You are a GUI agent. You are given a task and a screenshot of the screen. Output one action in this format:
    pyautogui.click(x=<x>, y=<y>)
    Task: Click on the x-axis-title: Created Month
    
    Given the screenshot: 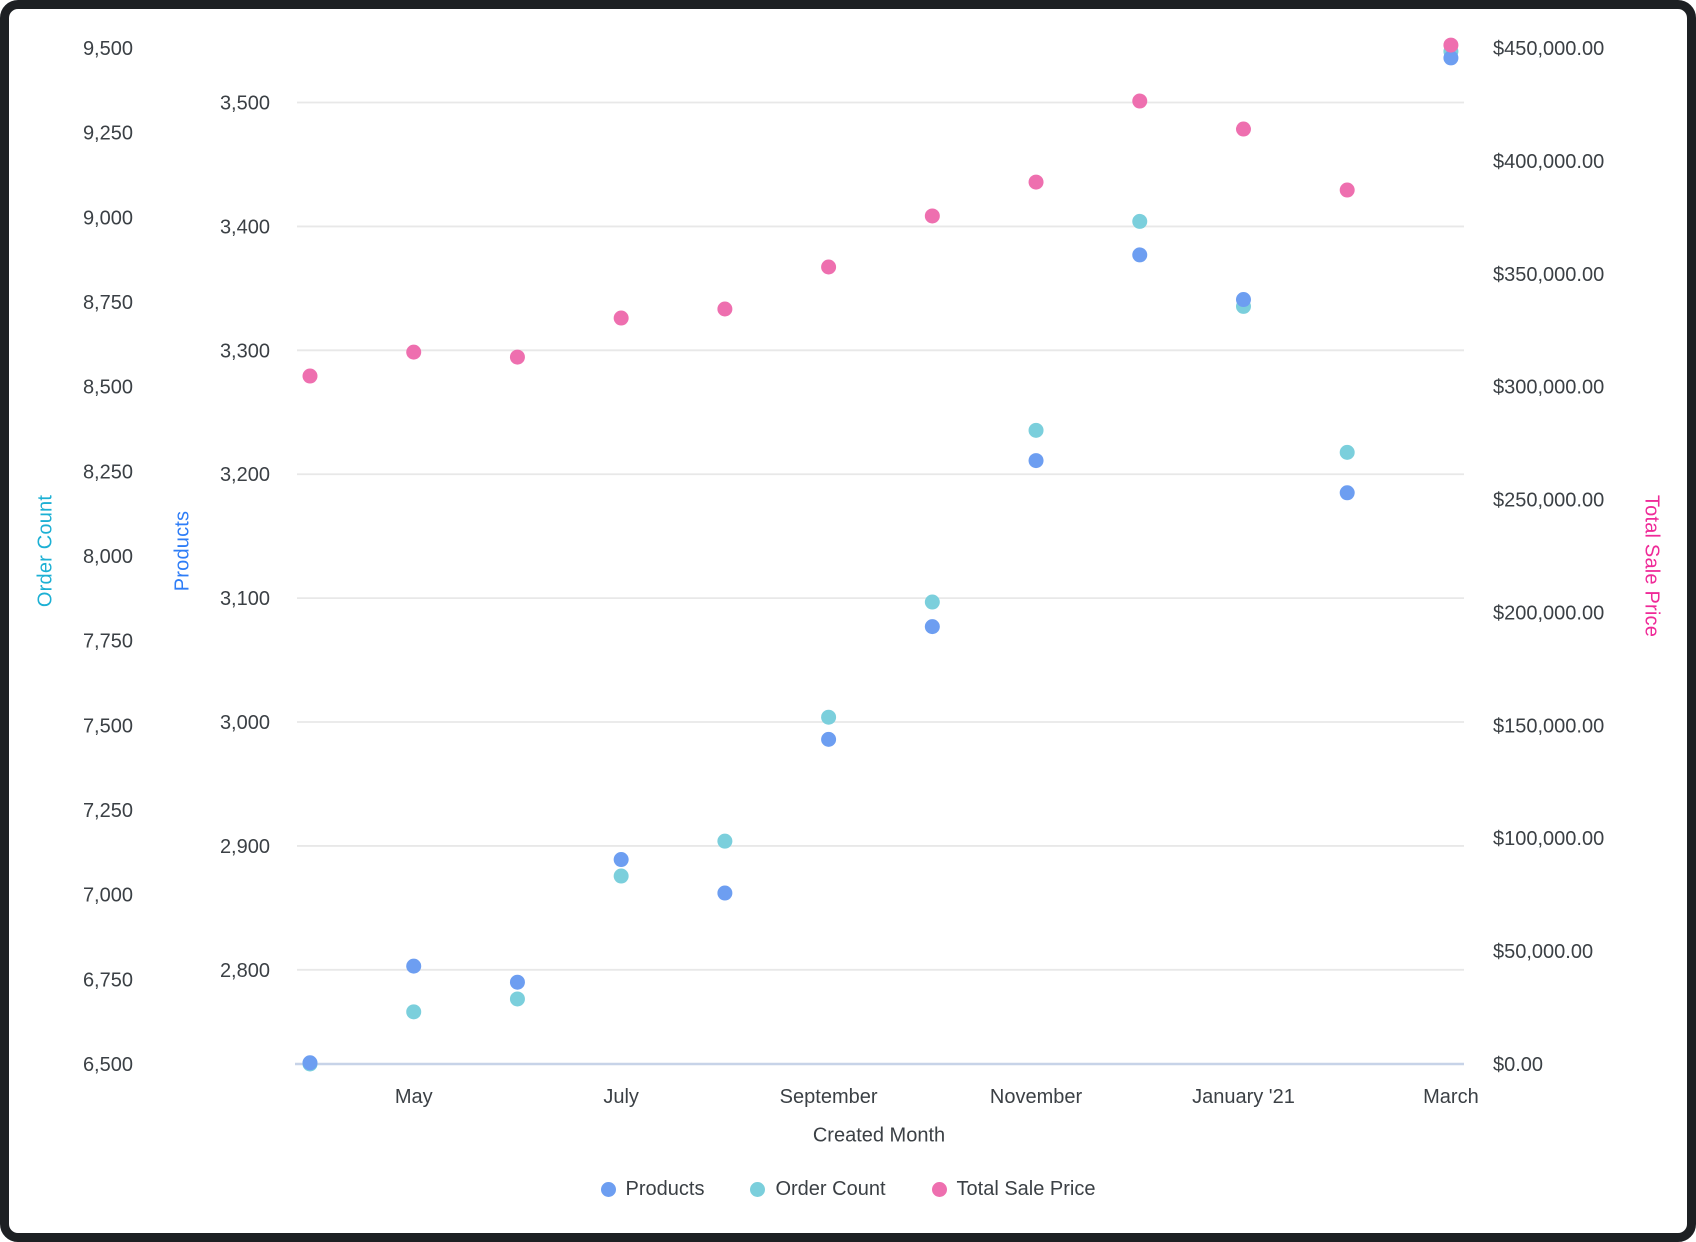 What is the action you would take?
    pyautogui.click(x=879, y=1135)
    